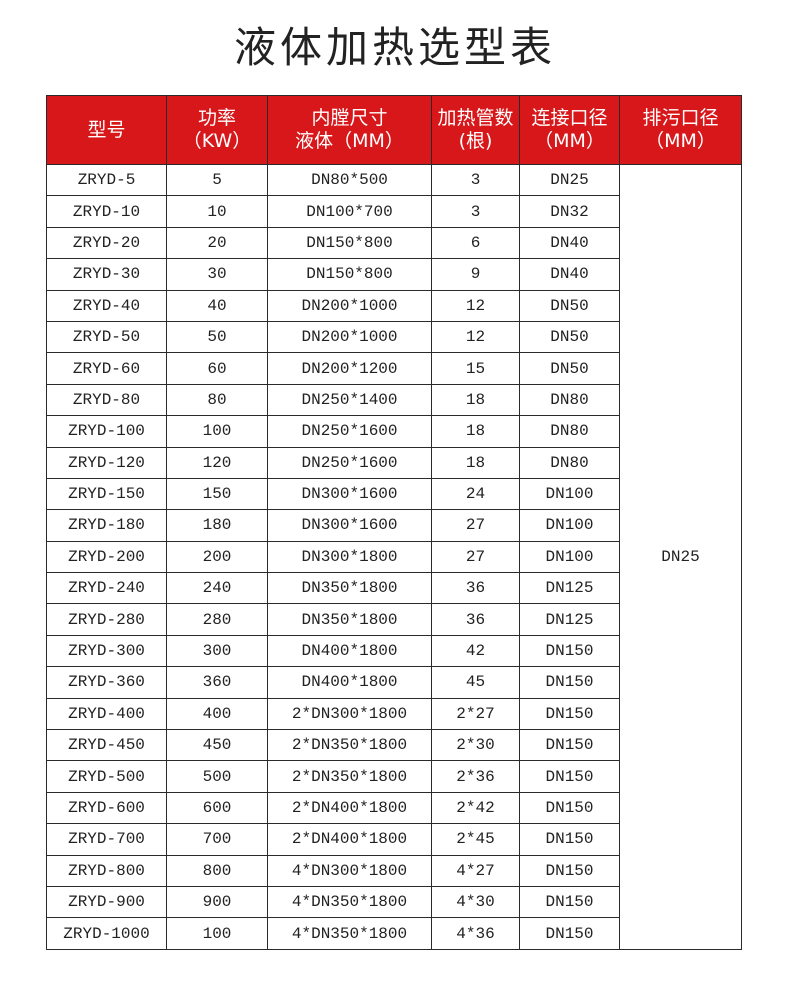 The height and width of the screenshot is (1000, 790). I want to click on table-cell: ZRYD-600, so click(106, 808).